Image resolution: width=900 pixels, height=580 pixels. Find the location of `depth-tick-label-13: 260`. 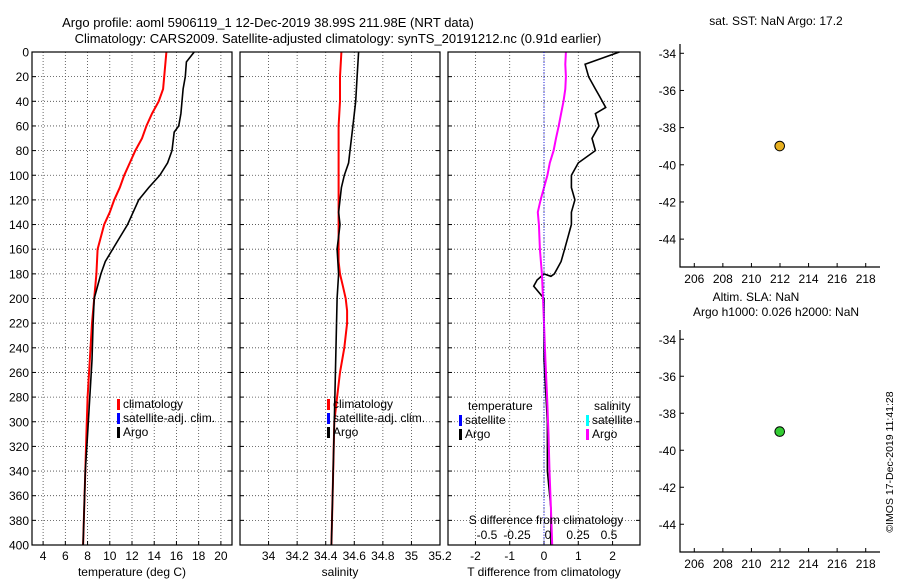

depth-tick-label-13: 260 is located at coordinates (19, 373).